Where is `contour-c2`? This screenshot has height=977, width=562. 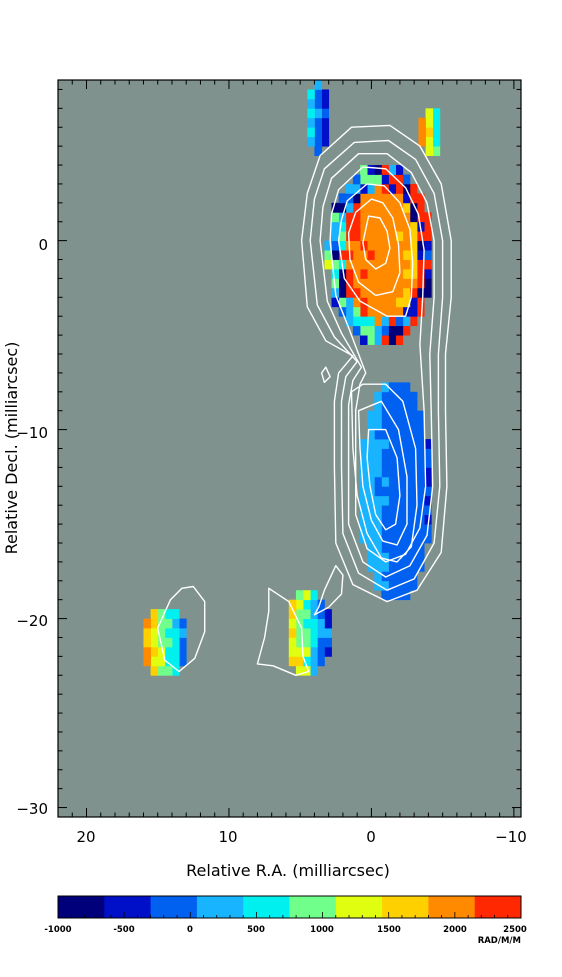
contour-c2 is located at coordinates (376, 365).